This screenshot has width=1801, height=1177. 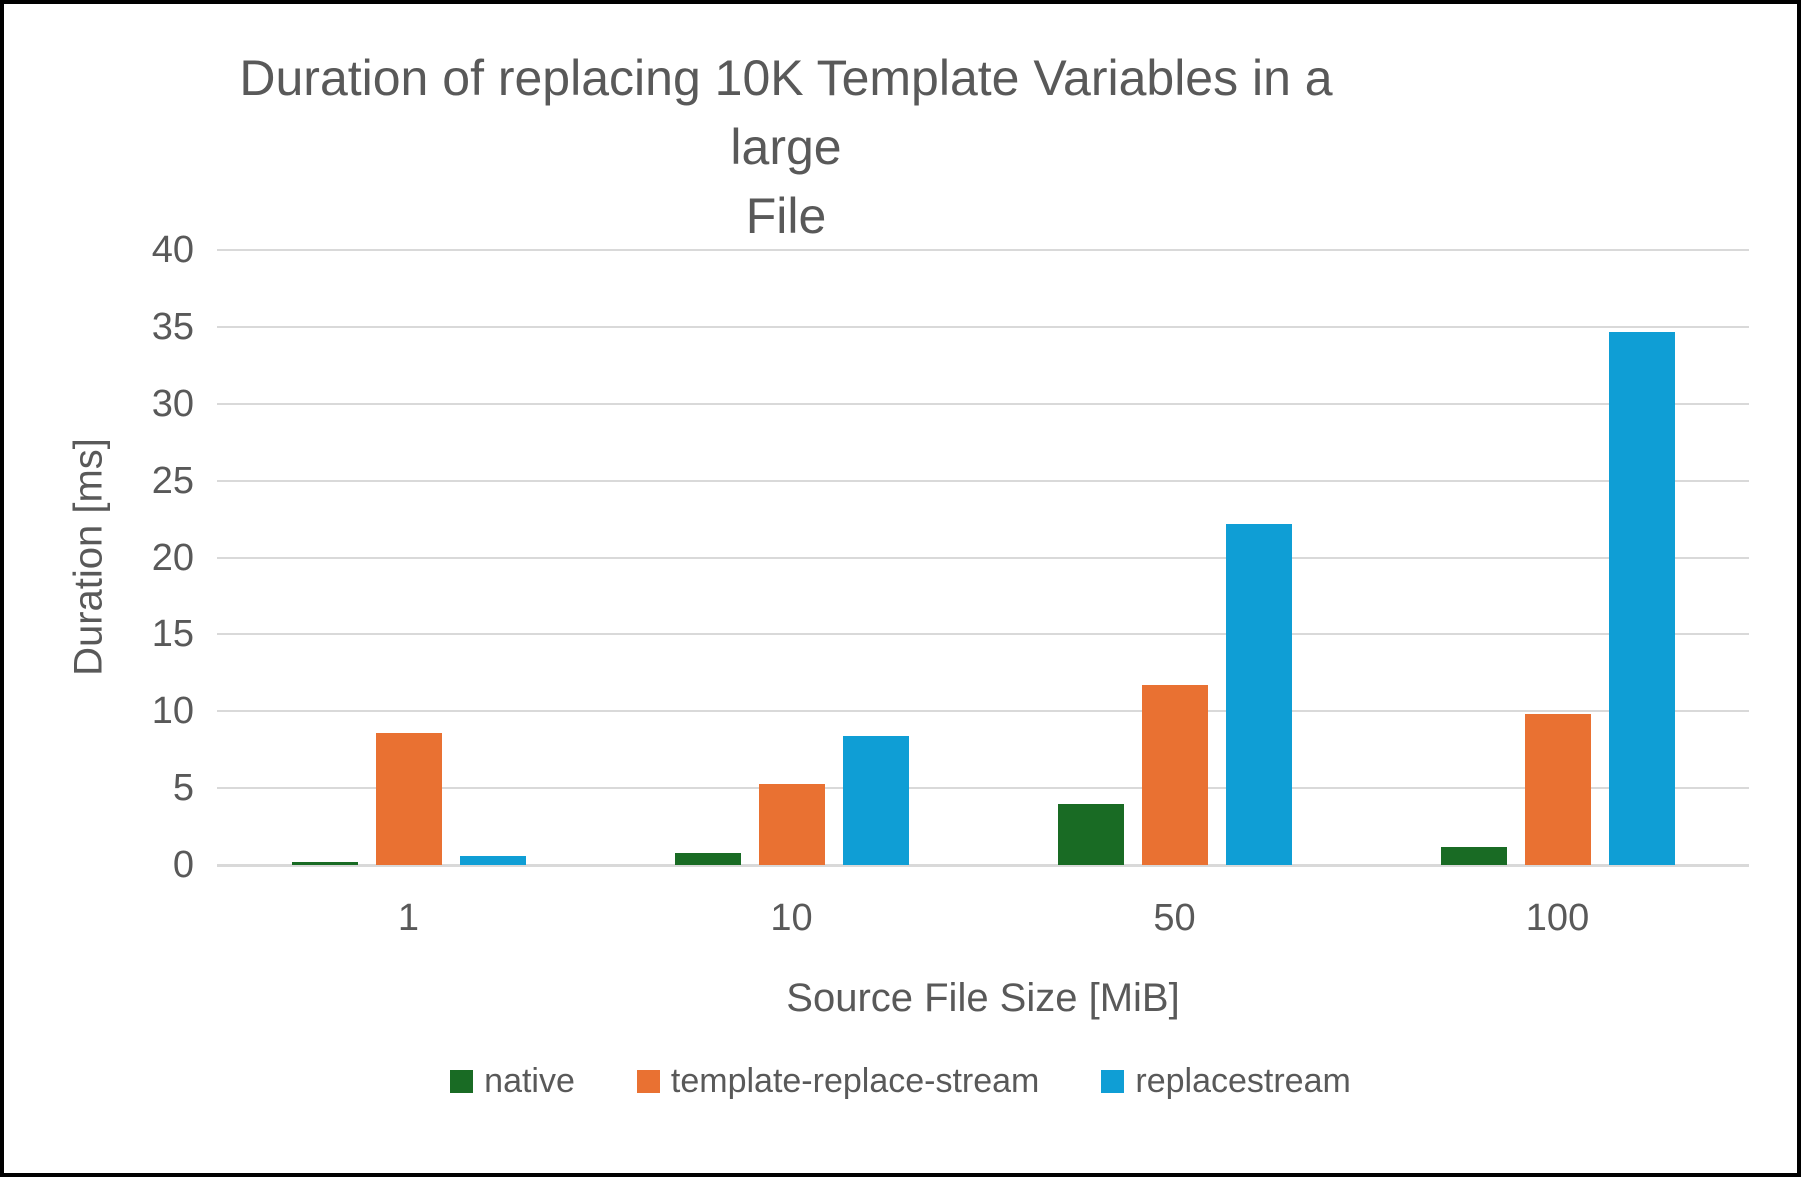 I want to click on x-tick-label-10: 10, so click(x=791, y=918).